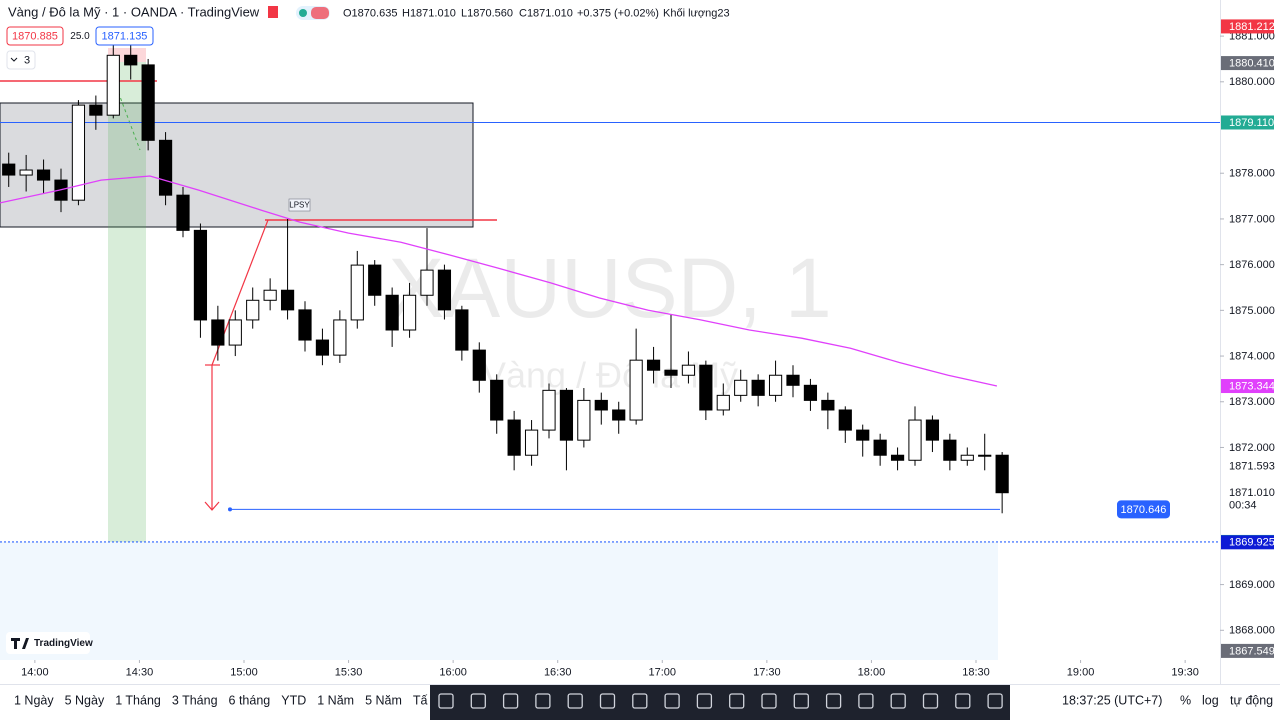  Describe the element at coordinates (250, 700) in the screenshot. I see `range-button: 6 tháng` at that location.